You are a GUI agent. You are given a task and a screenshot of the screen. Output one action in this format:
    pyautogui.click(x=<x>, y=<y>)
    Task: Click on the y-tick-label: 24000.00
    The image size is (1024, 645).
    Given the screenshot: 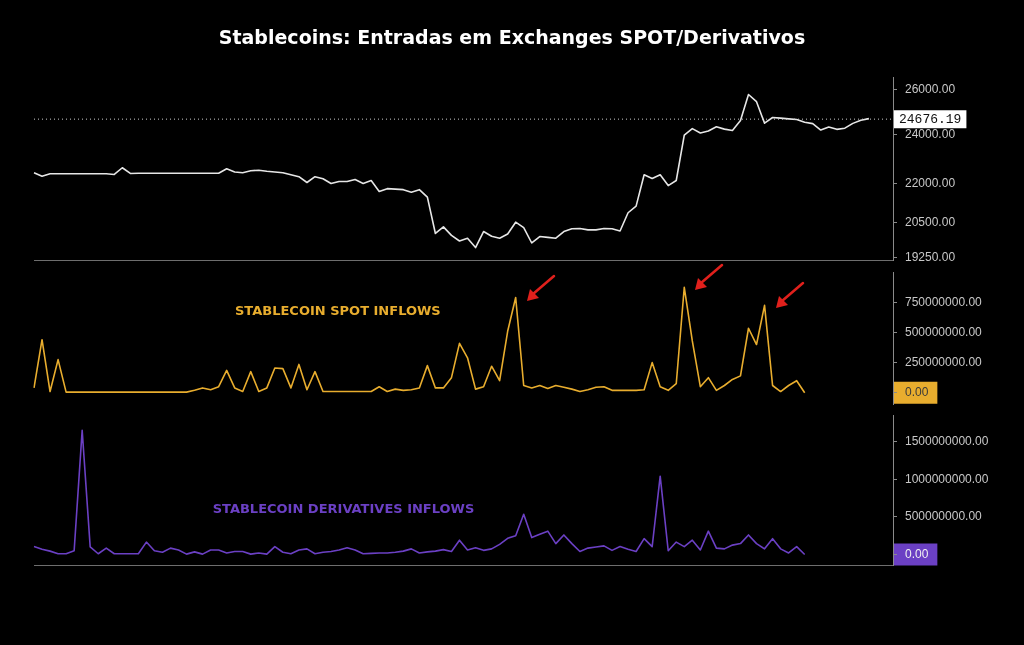 What is the action you would take?
    pyautogui.click(x=930, y=133)
    